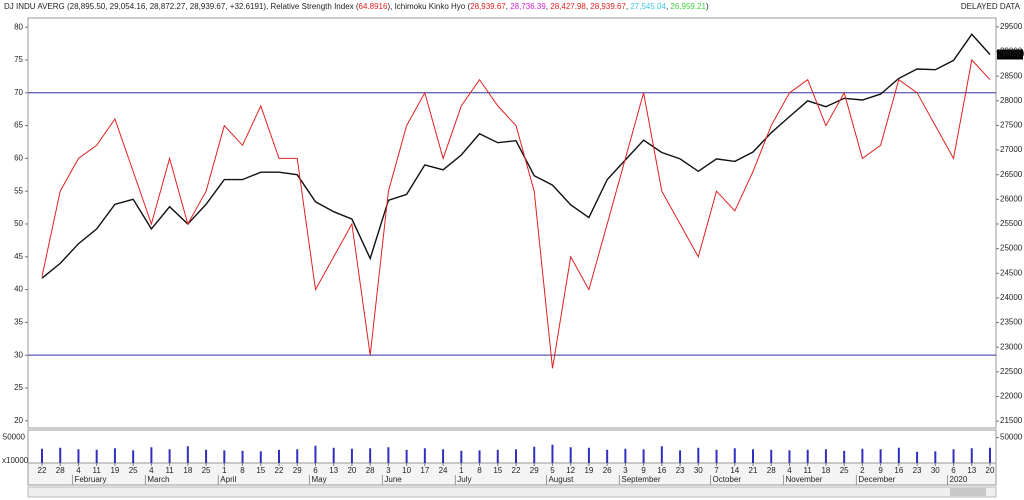 The width and height of the screenshot is (1024, 500). I want to click on y-tick-label: 30, so click(18, 354).